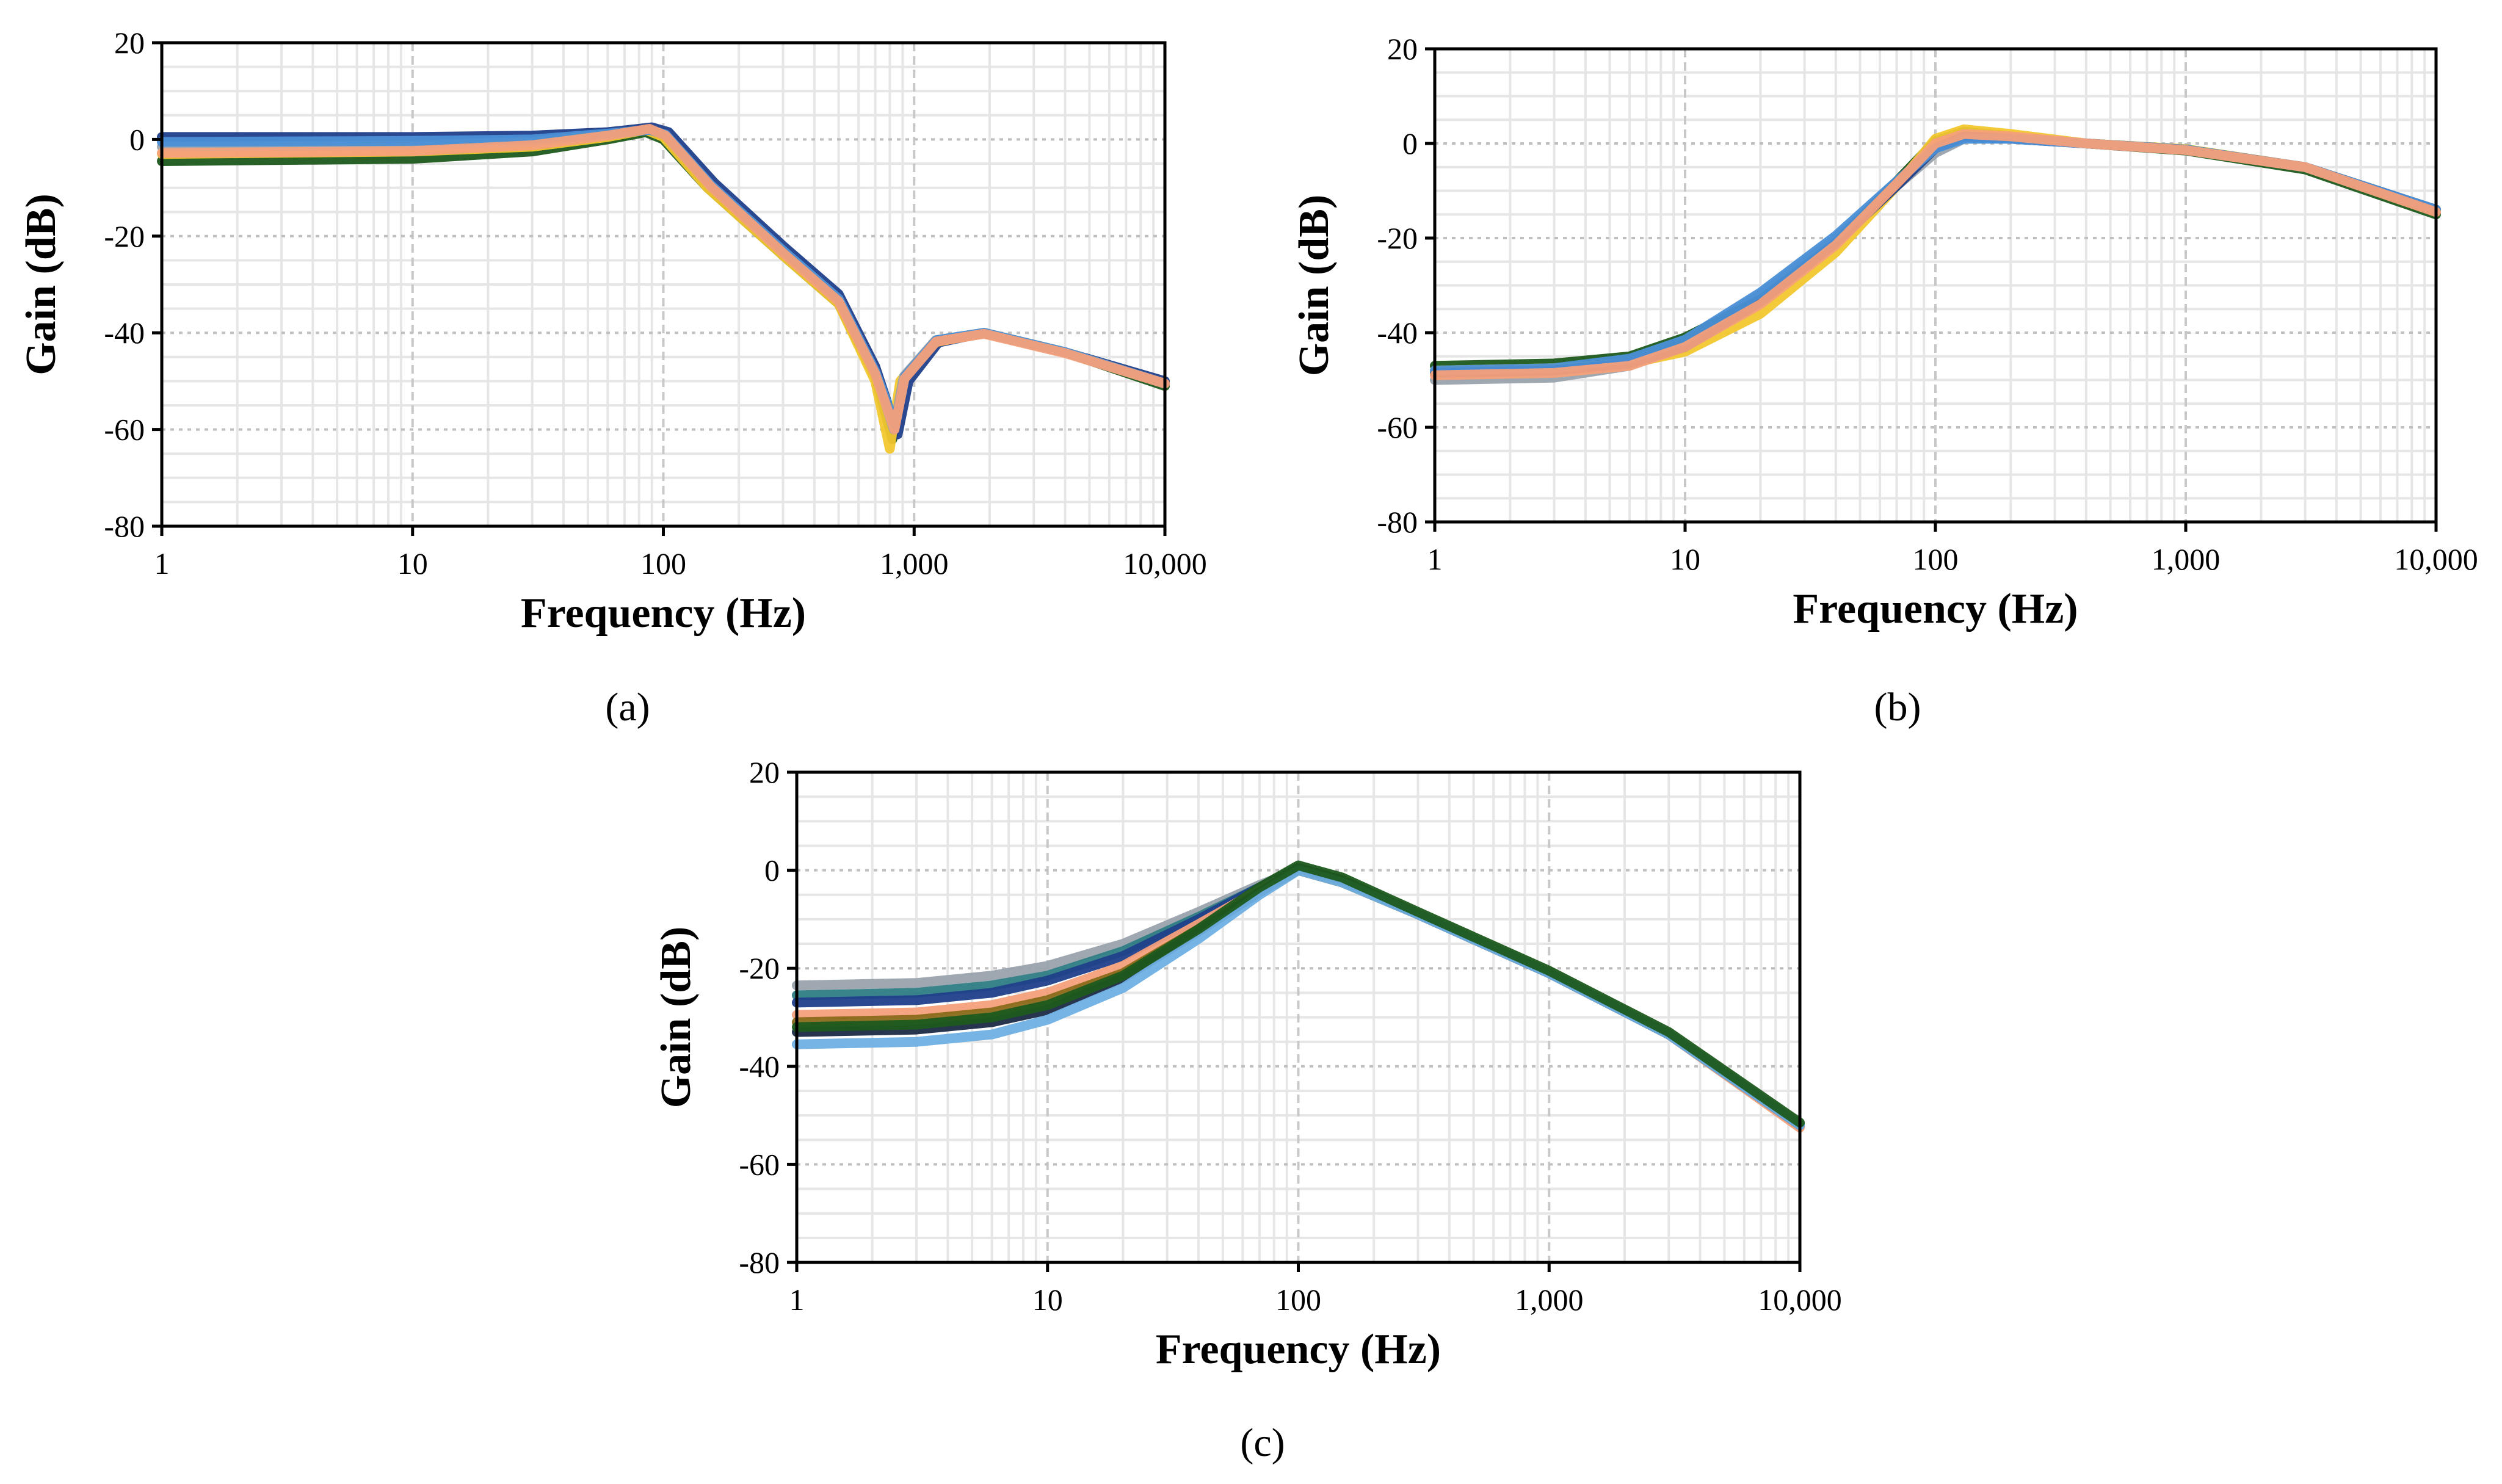 This screenshot has height=1484, width=2502. What do you see at coordinates (1298, 994) in the screenshot?
I see `series-line-dark-green` at bounding box center [1298, 994].